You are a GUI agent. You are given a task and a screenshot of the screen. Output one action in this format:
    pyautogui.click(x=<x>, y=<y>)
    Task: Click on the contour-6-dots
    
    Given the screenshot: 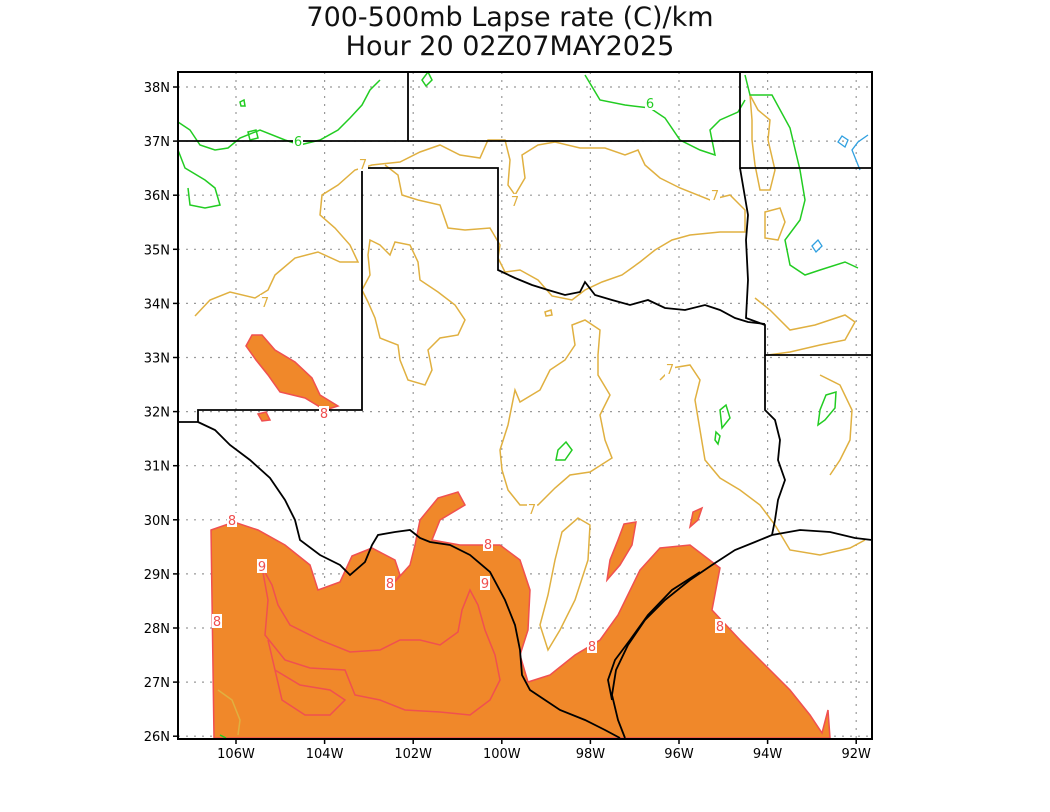 What is the action you would take?
    pyautogui.click(x=242, y=102)
    